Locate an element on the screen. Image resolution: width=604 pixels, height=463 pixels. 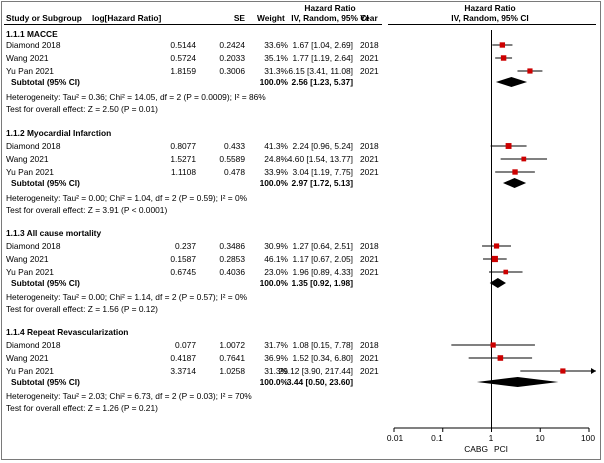
header-forest-top: Hazard Ratio is located at coordinates (490, 8).